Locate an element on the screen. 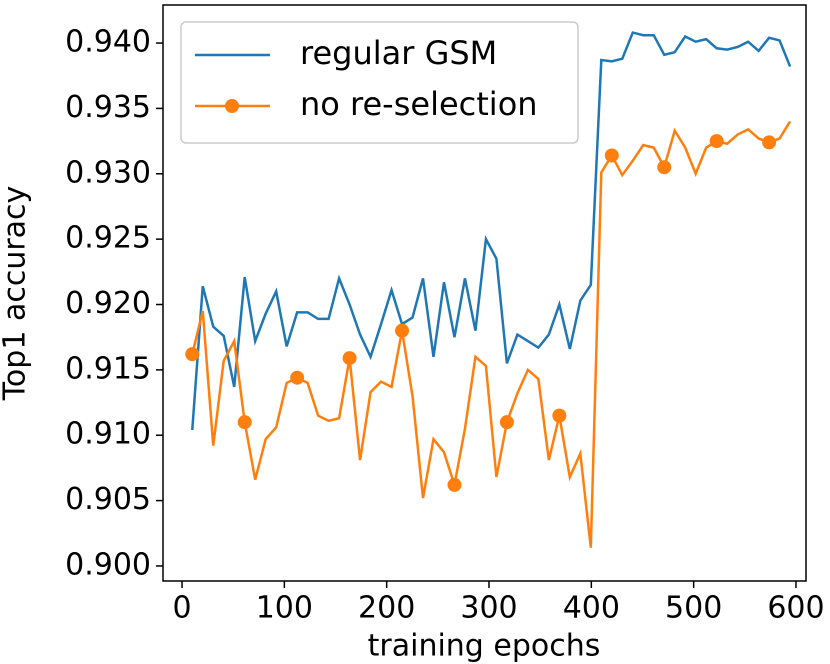 This screenshot has height=664, width=830. legend-box is located at coordinates (379, 82).